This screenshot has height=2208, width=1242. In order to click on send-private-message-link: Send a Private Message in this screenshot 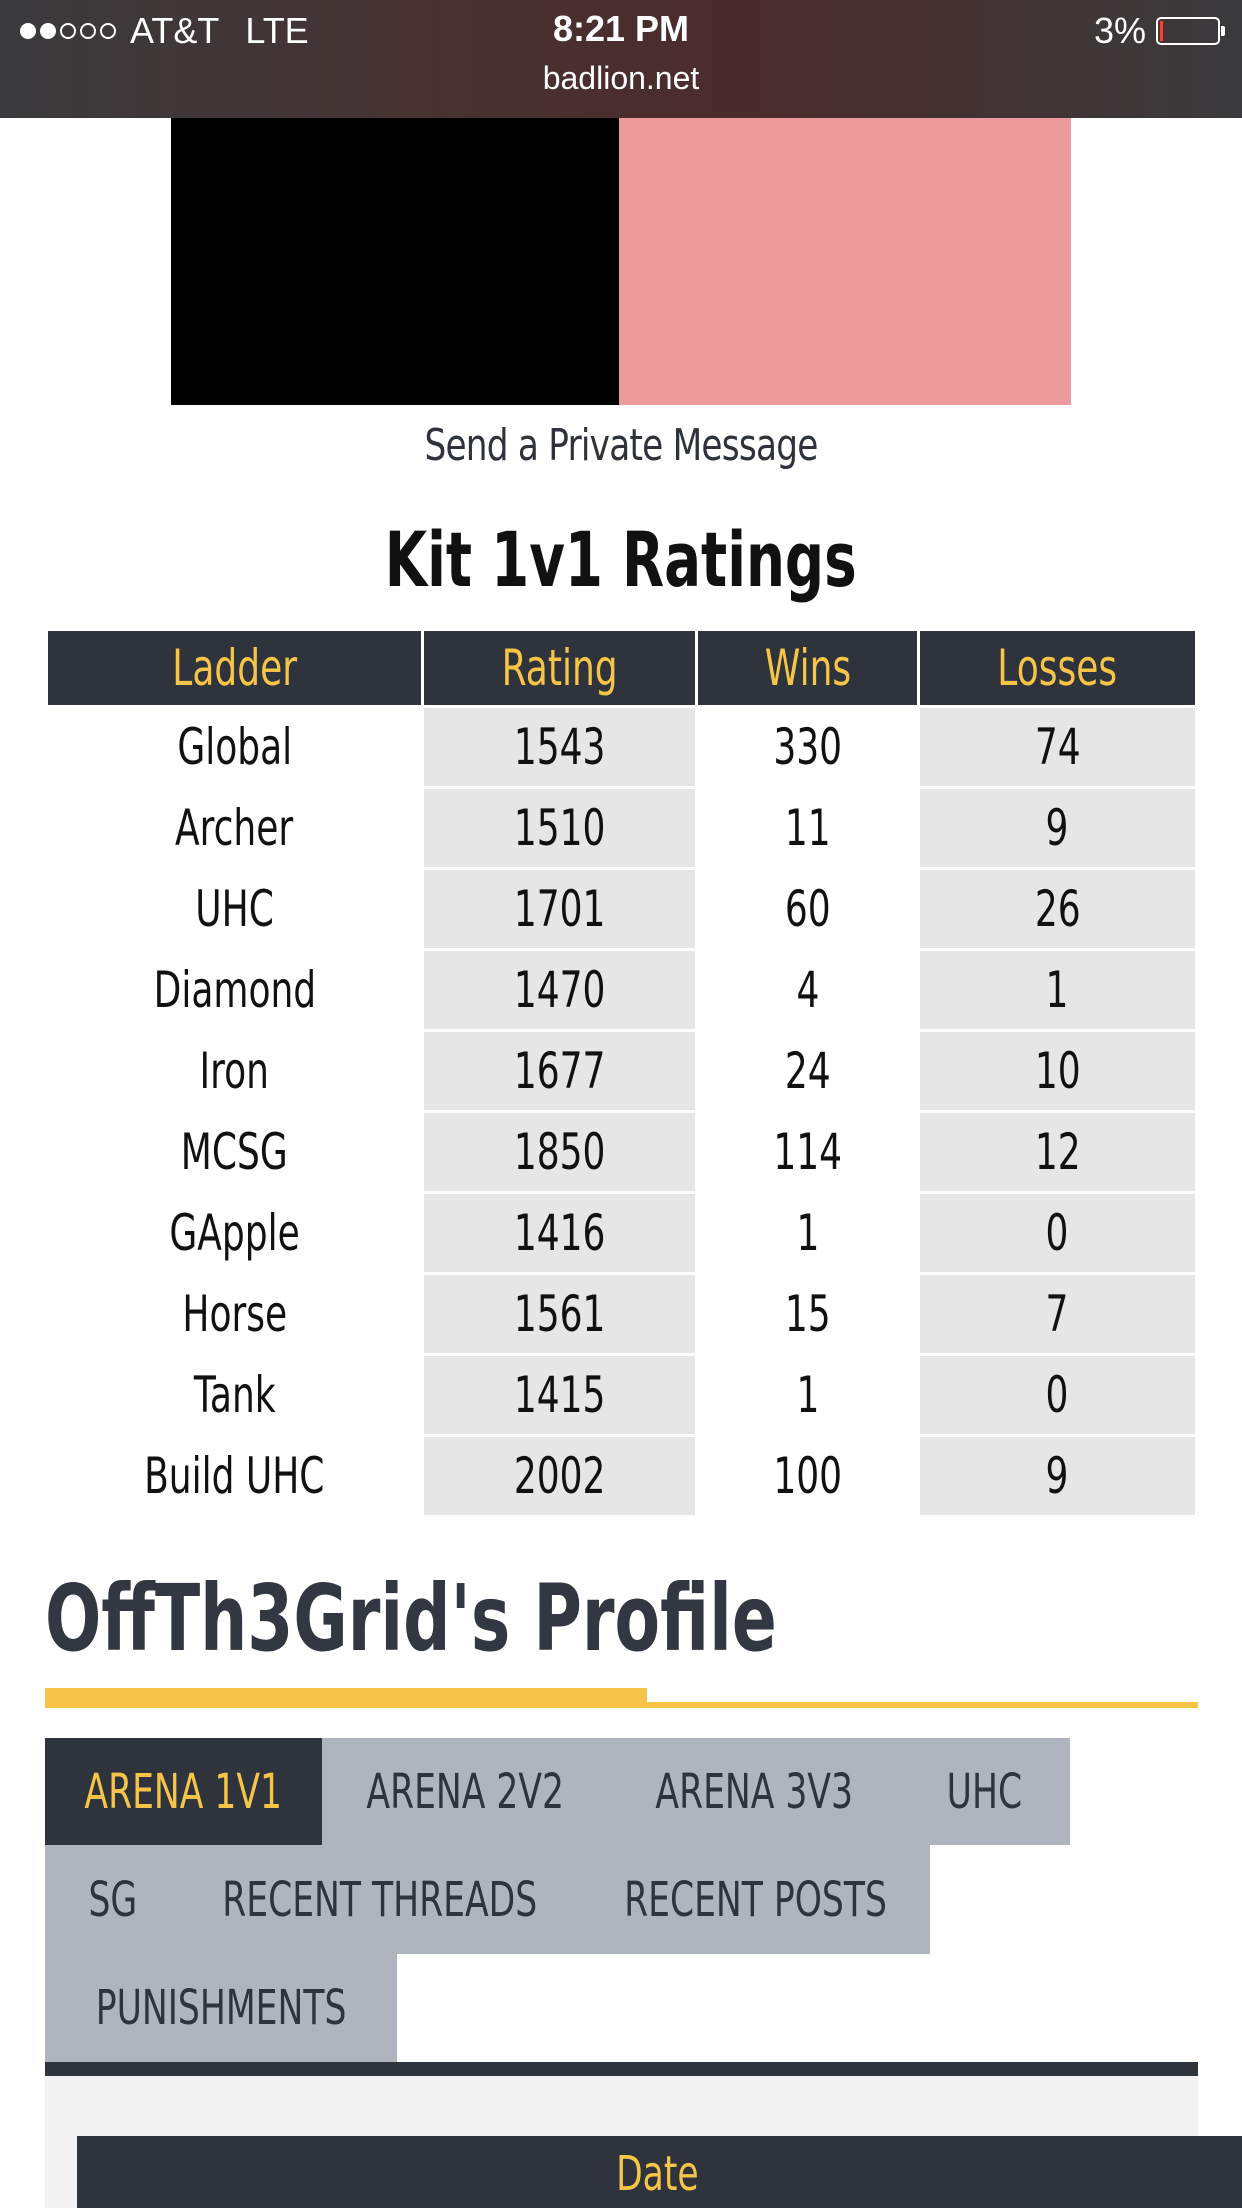, I will do `click(621, 445)`.